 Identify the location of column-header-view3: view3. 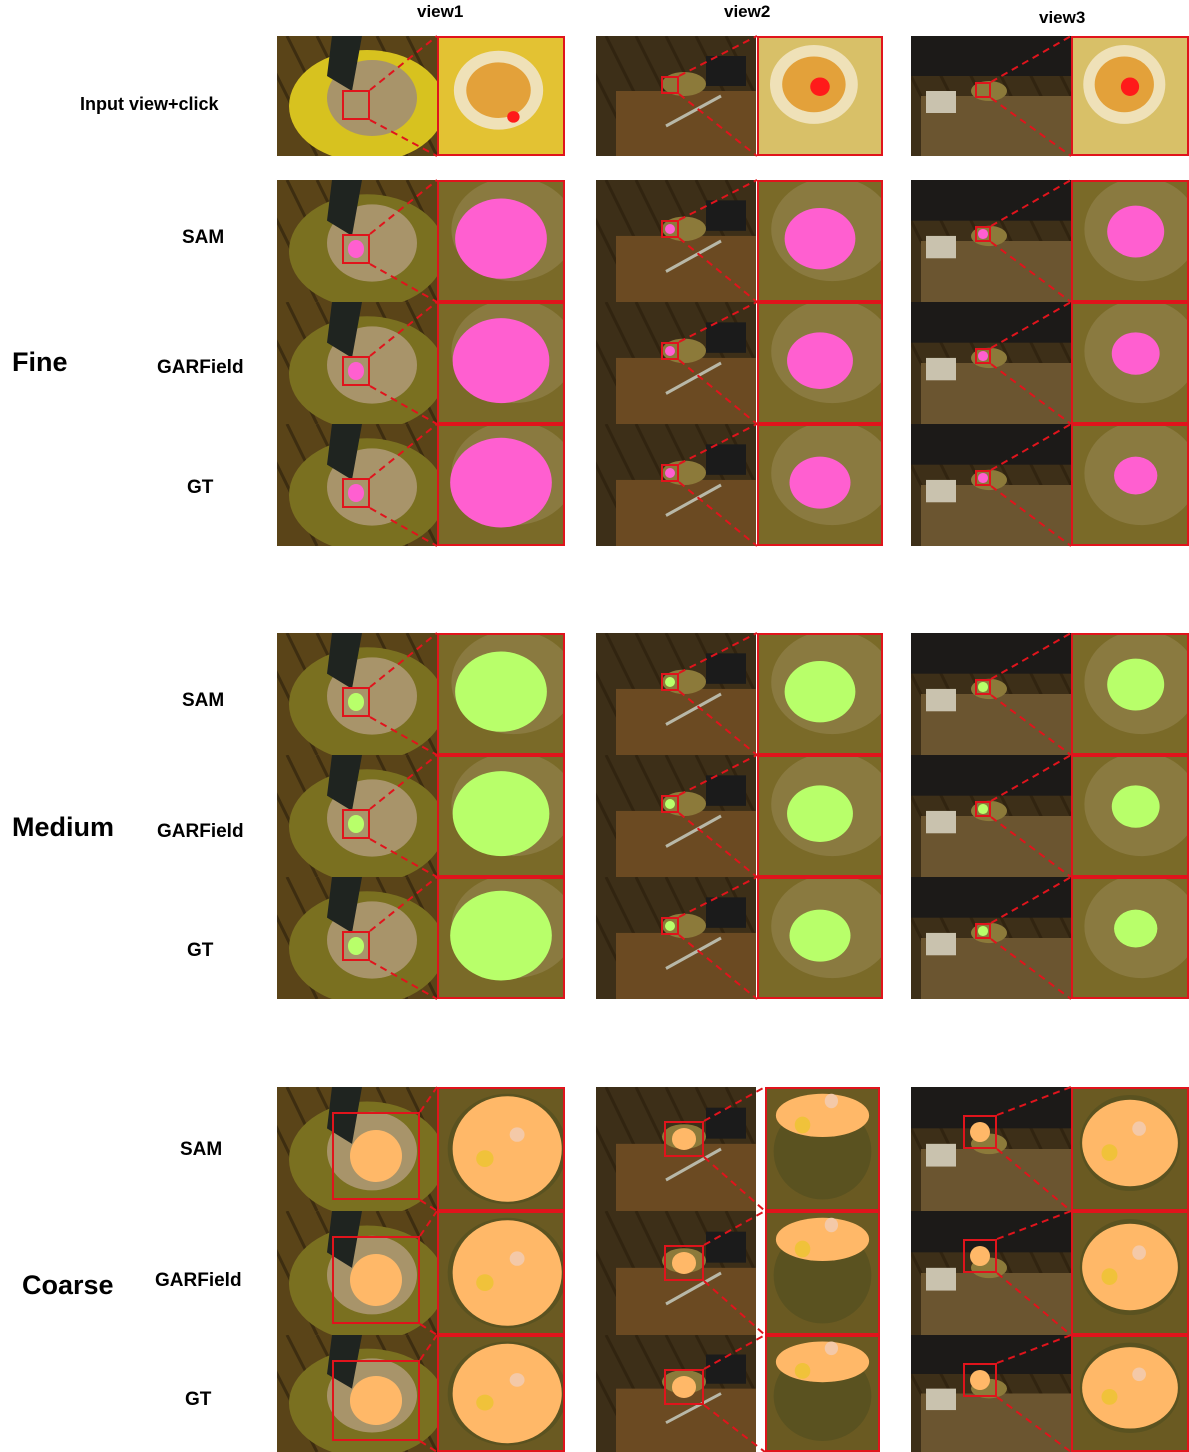
(1062, 17).